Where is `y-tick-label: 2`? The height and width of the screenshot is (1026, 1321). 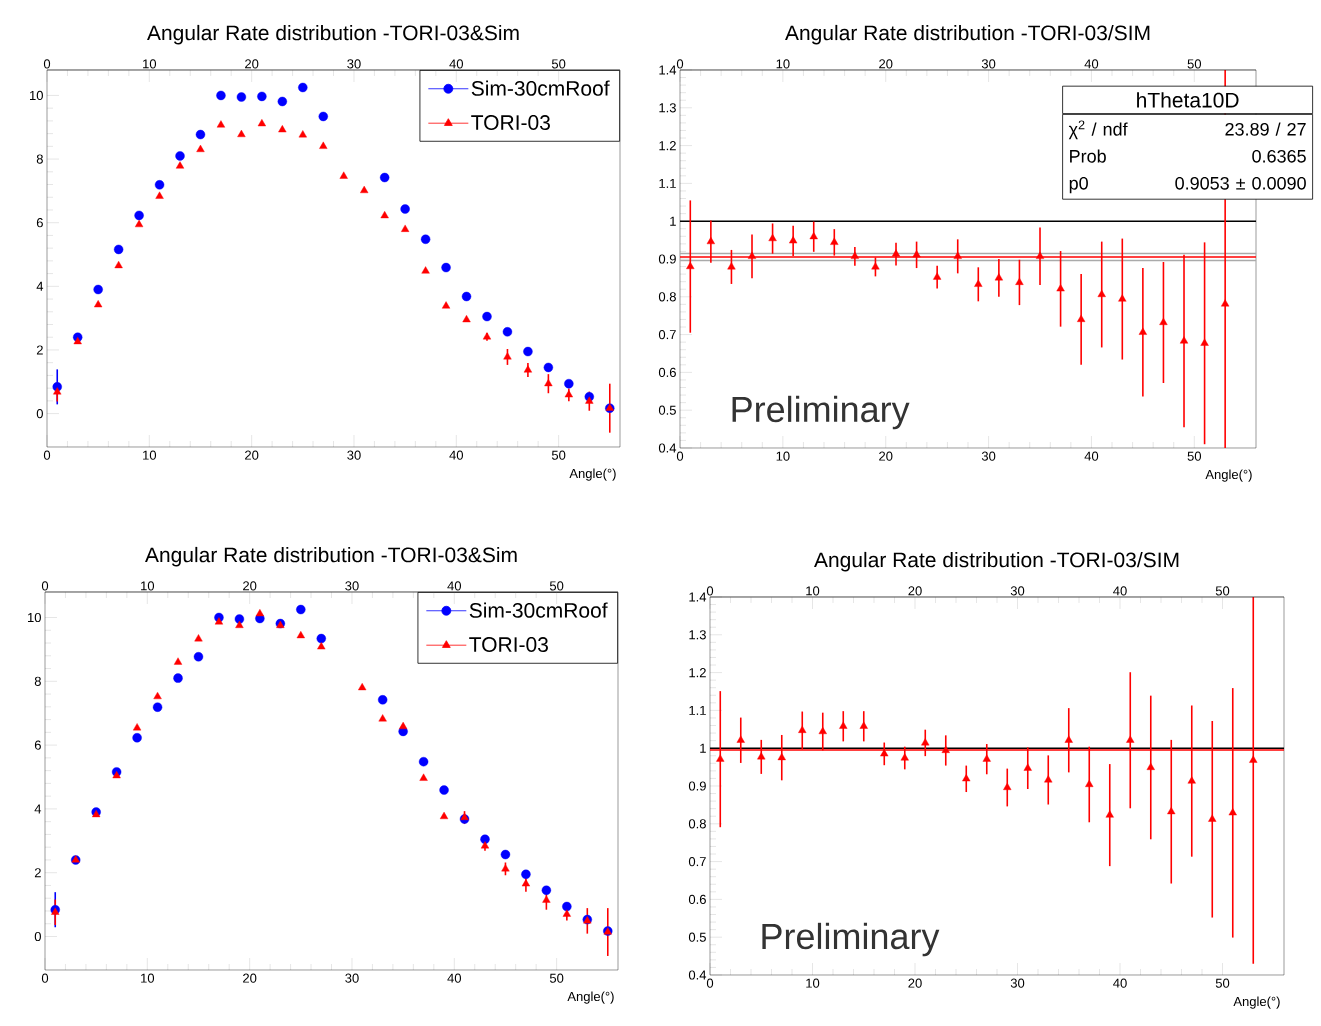
y-tick-label: 2 is located at coordinates (39, 350).